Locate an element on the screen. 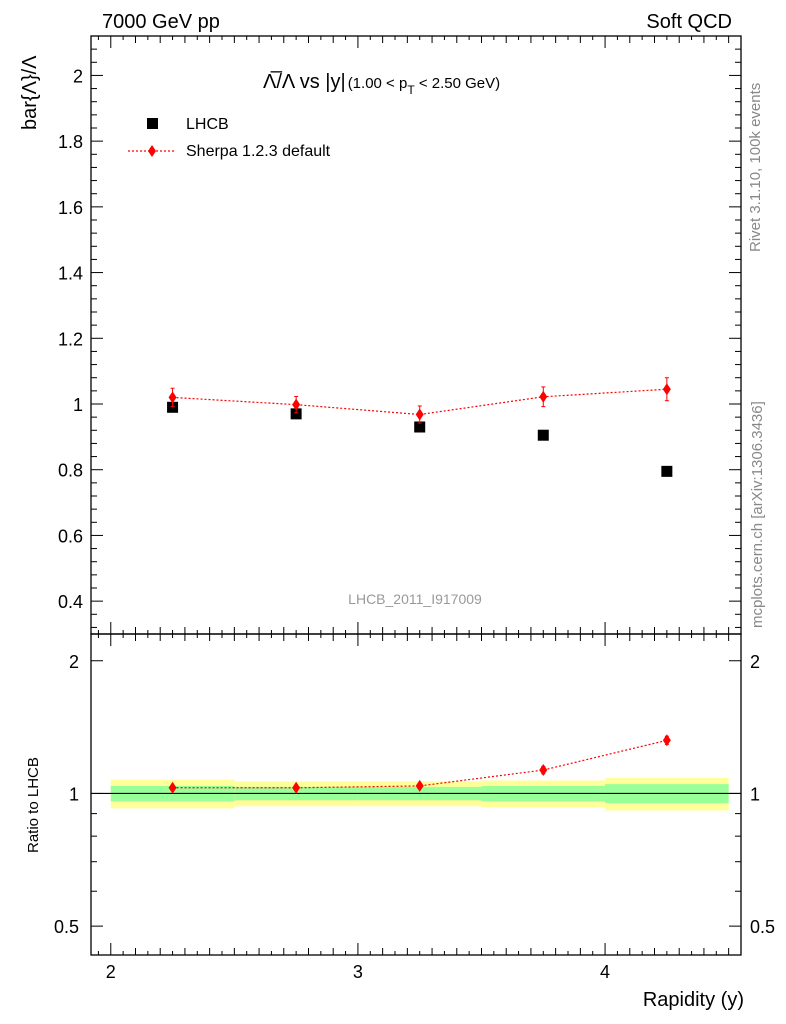  main-ylabel: bar{Λ}/Λ is located at coordinates (30, 92).